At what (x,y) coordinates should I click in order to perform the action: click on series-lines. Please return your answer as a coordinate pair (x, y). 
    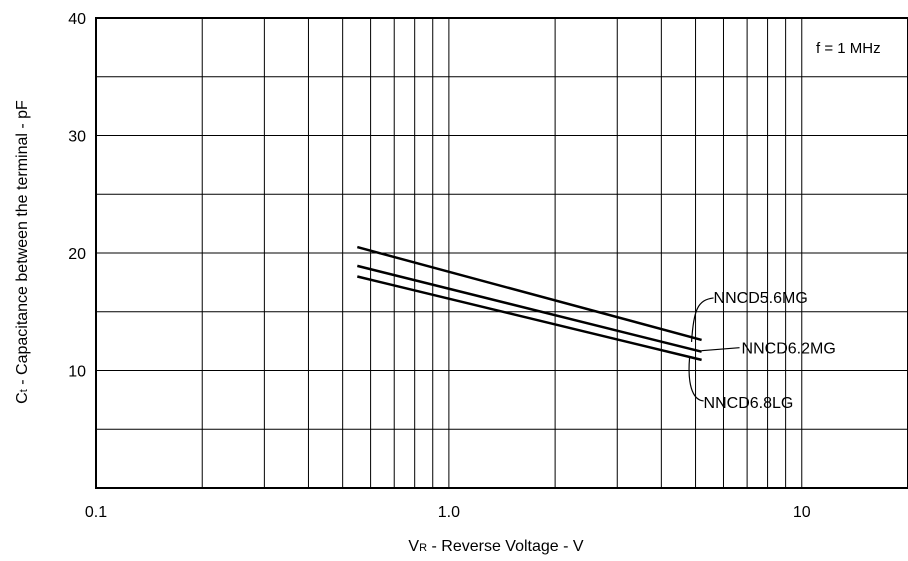
    Looking at the image, I should click on (529, 303).